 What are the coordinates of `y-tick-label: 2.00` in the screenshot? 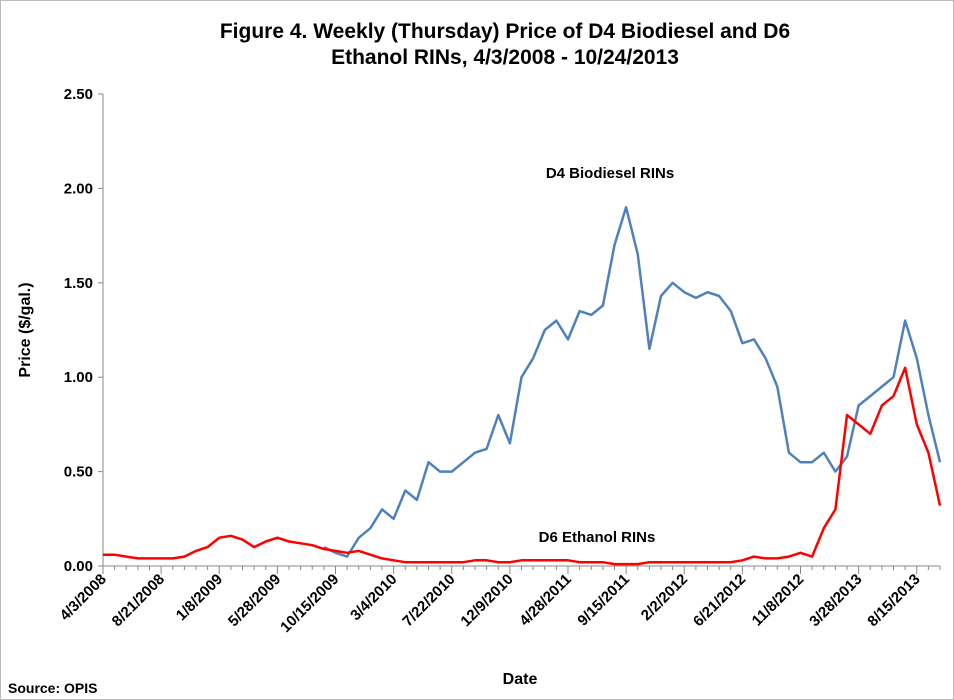 It's located at (78, 188).